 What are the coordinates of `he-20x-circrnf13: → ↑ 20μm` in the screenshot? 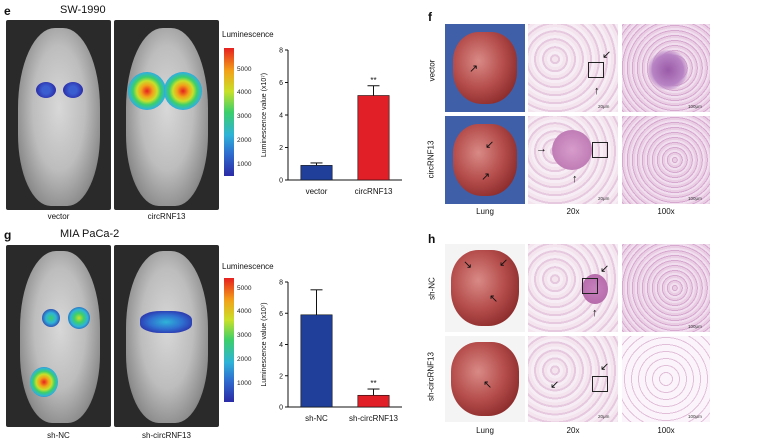 It's located at (573, 160).